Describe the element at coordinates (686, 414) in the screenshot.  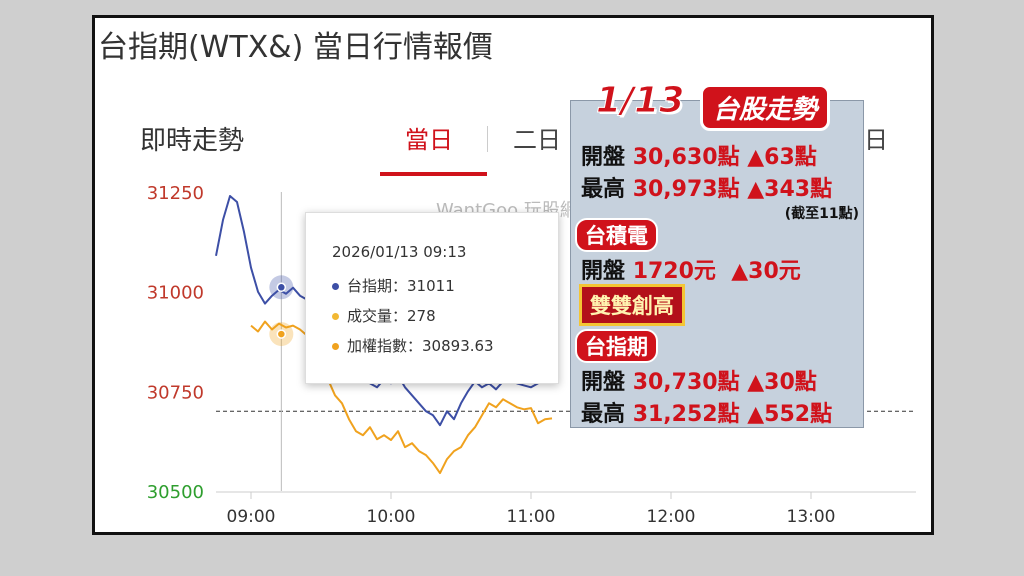
I see `row-value: 31,252點` at that location.